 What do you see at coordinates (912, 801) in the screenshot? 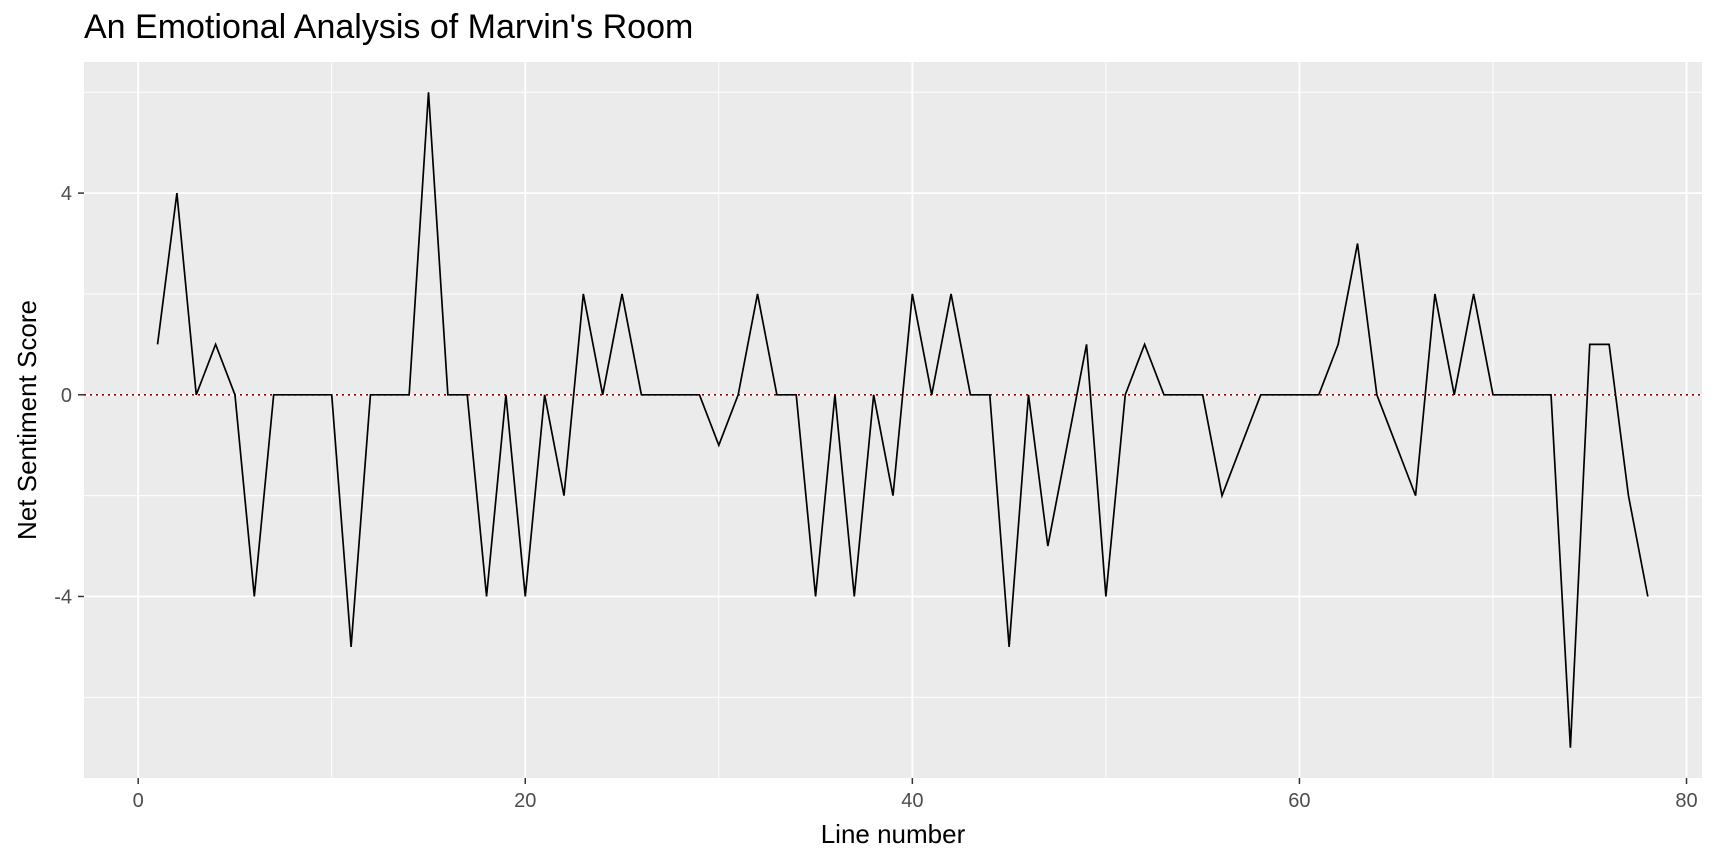
I see `x-tick-label: 40` at bounding box center [912, 801].